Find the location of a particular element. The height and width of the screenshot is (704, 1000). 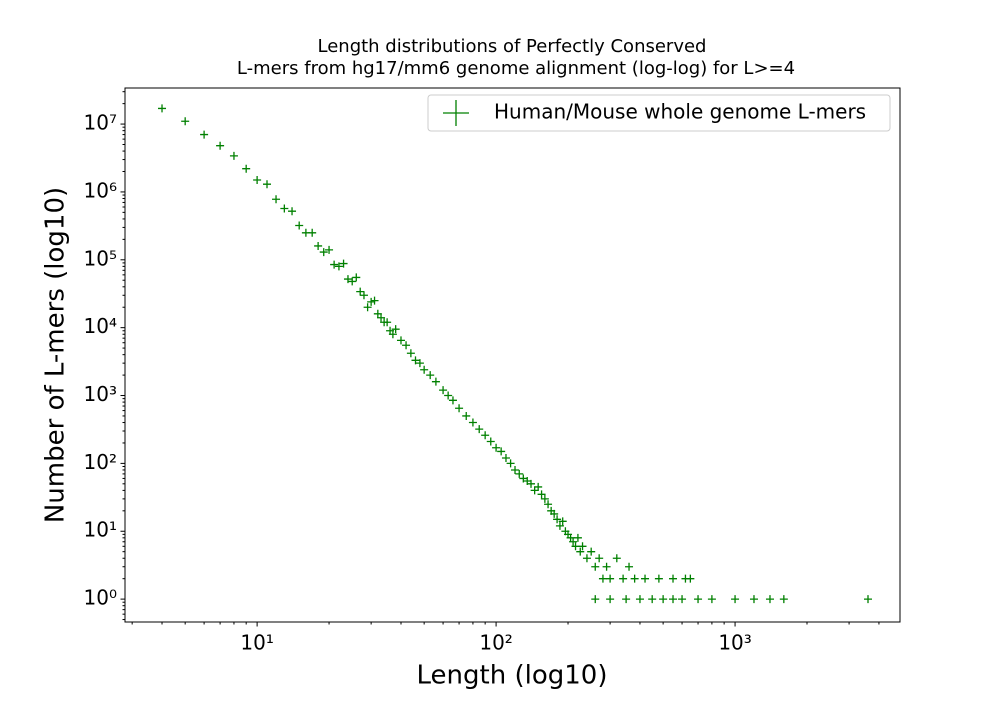

y-tick-label: 10⁰ is located at coordinates (100, 598).